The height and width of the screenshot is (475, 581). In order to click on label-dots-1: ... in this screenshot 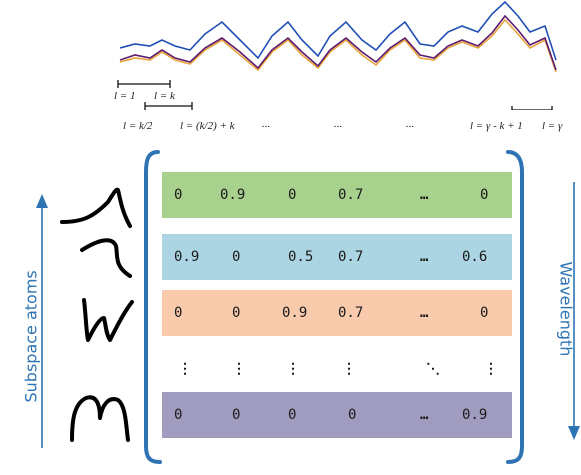, I will do `click(266, 124)`.